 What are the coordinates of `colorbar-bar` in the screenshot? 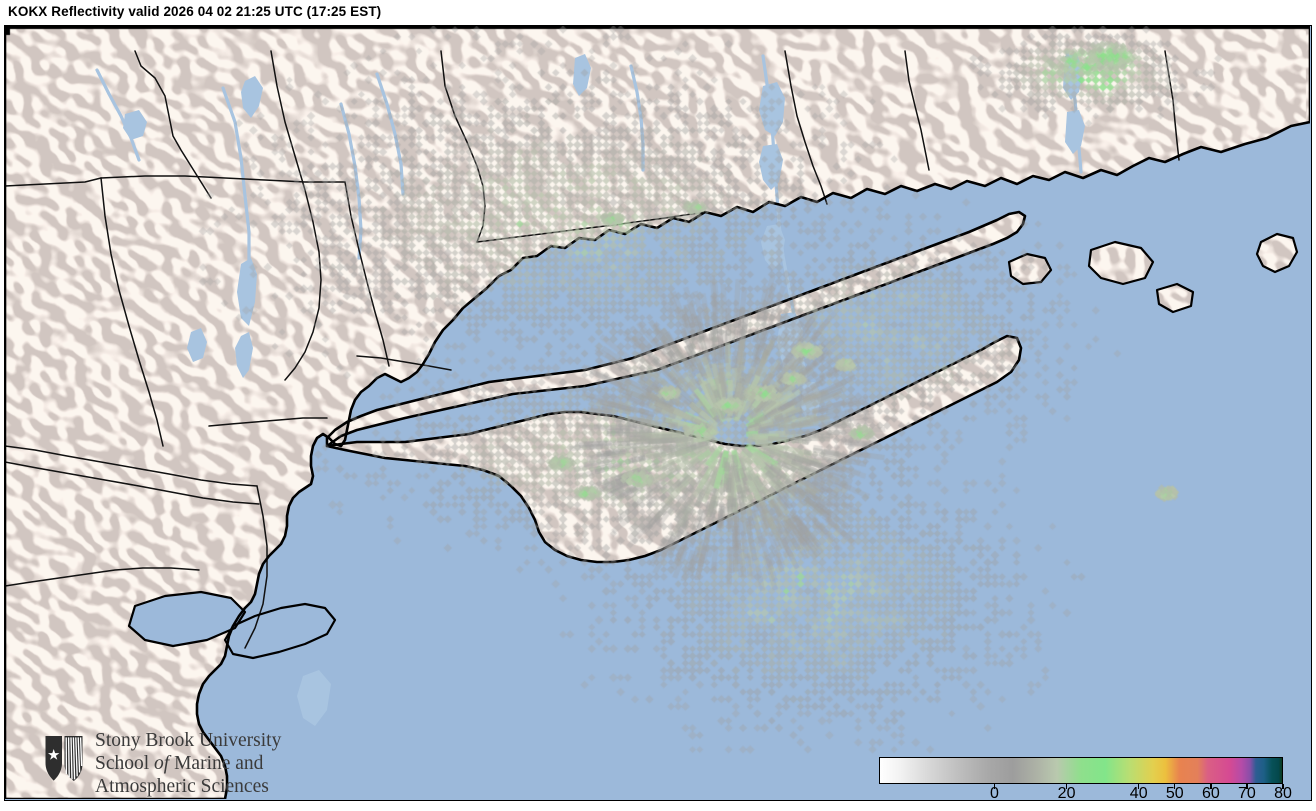 It's located at (1081, 770).